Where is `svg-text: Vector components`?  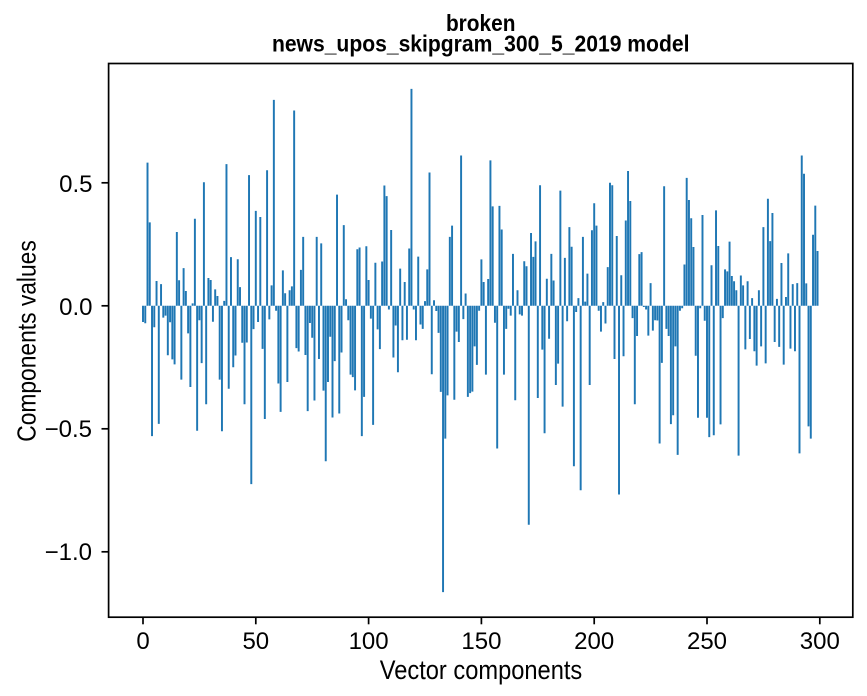
svg-text: Vector components is located at coordinates (481, 670).